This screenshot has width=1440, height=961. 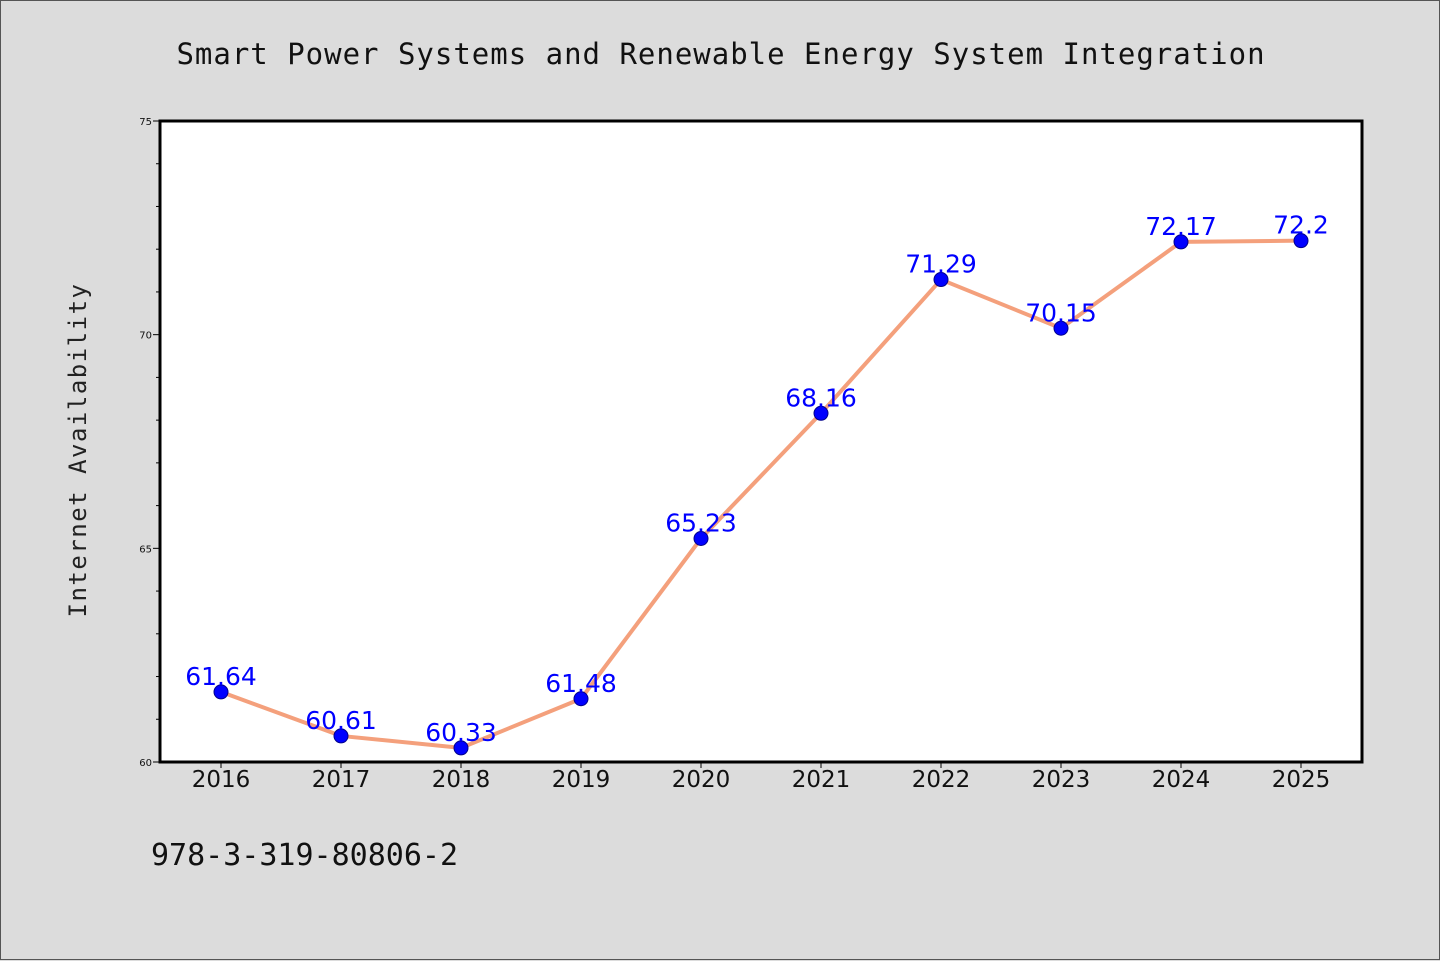 What do you see at coordinates (145, 336) in the screenshot?
I see `y-tick-label: 70` at bounding box center [145, 336].